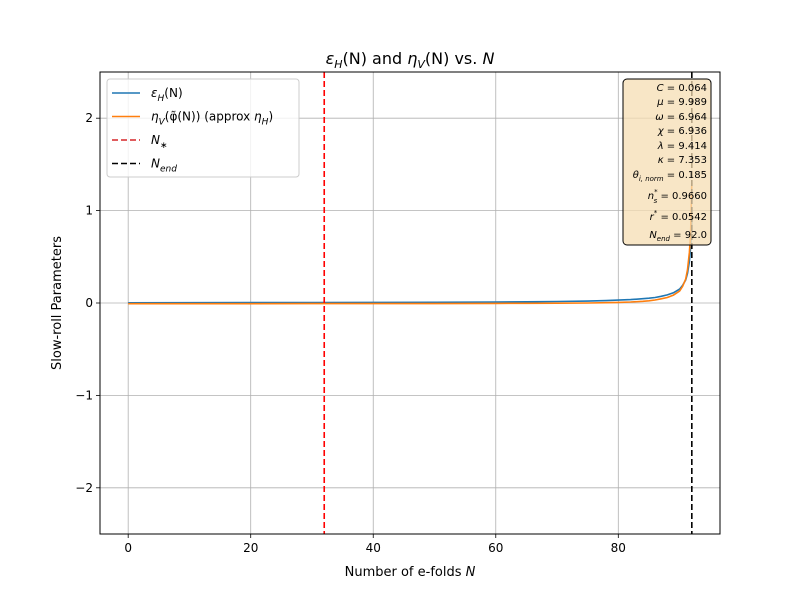 The image size is (800, 604). What do you see at coordinates (682, 146) in the screenshot?
I see `annotation-line: λ = 9.414` at bounding box center [682, 146].